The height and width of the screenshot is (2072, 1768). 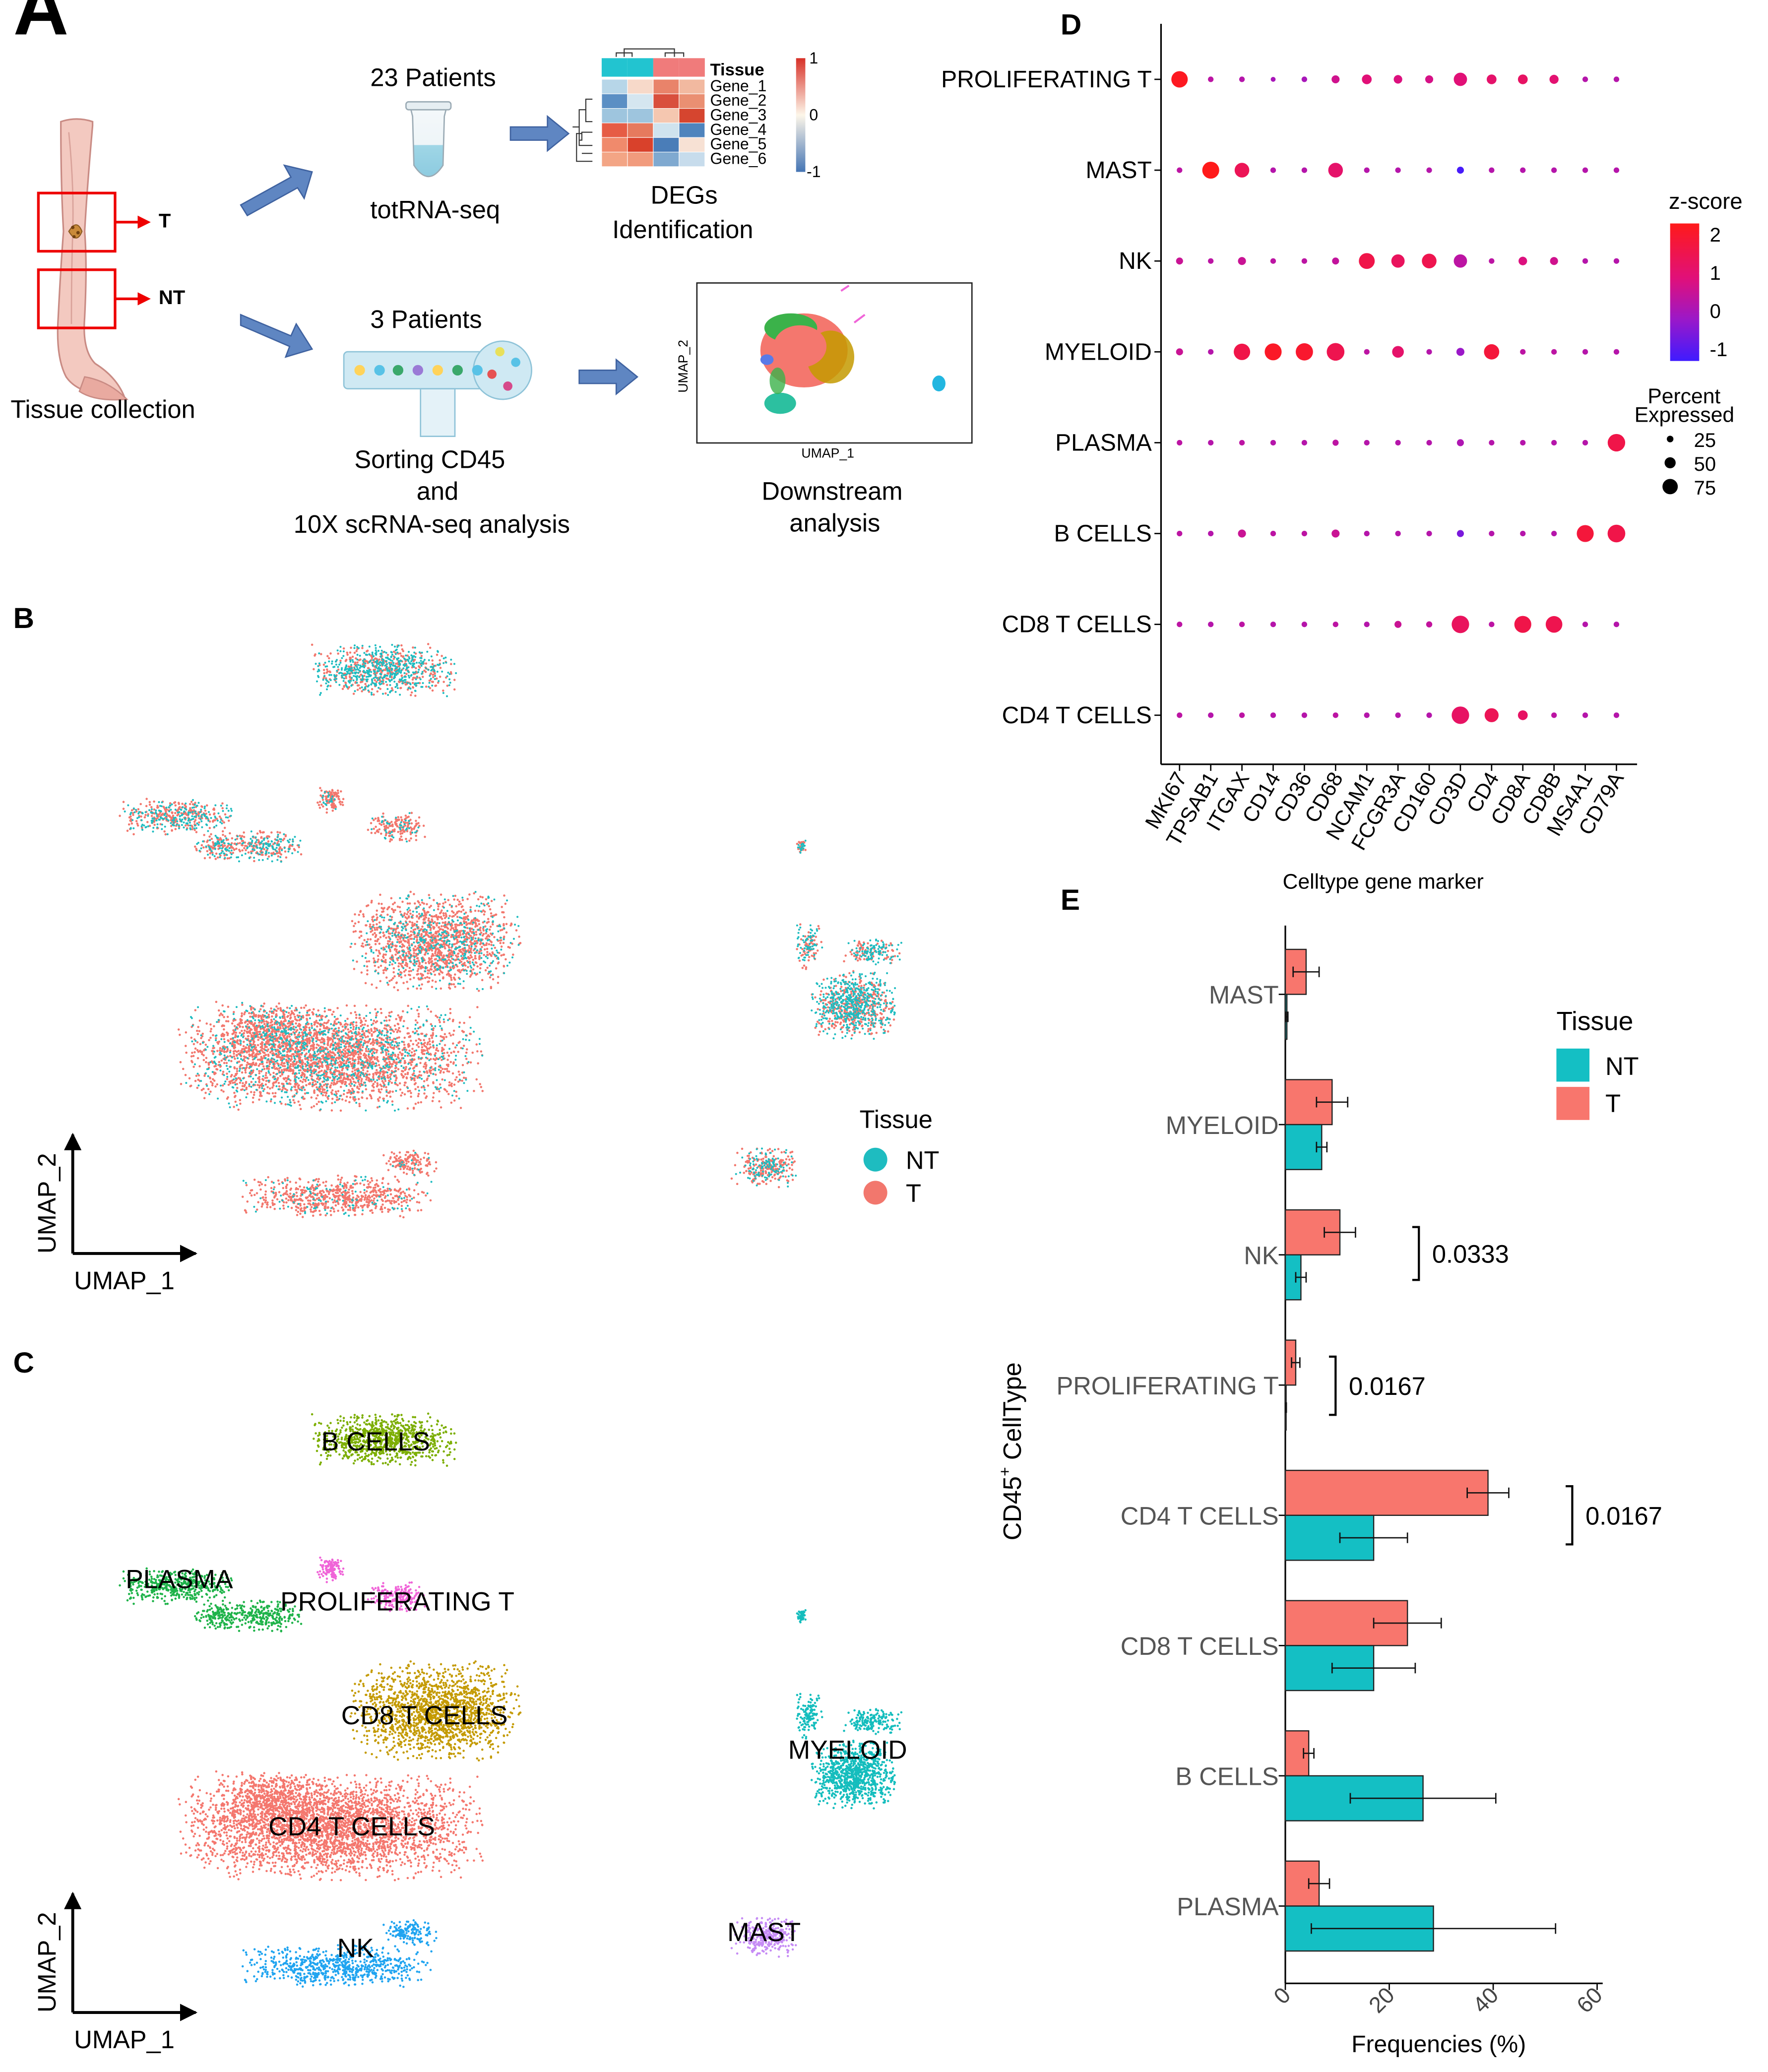 I want to click on heatmap-gene-label: Gene_3, so click(x=738, y=115).